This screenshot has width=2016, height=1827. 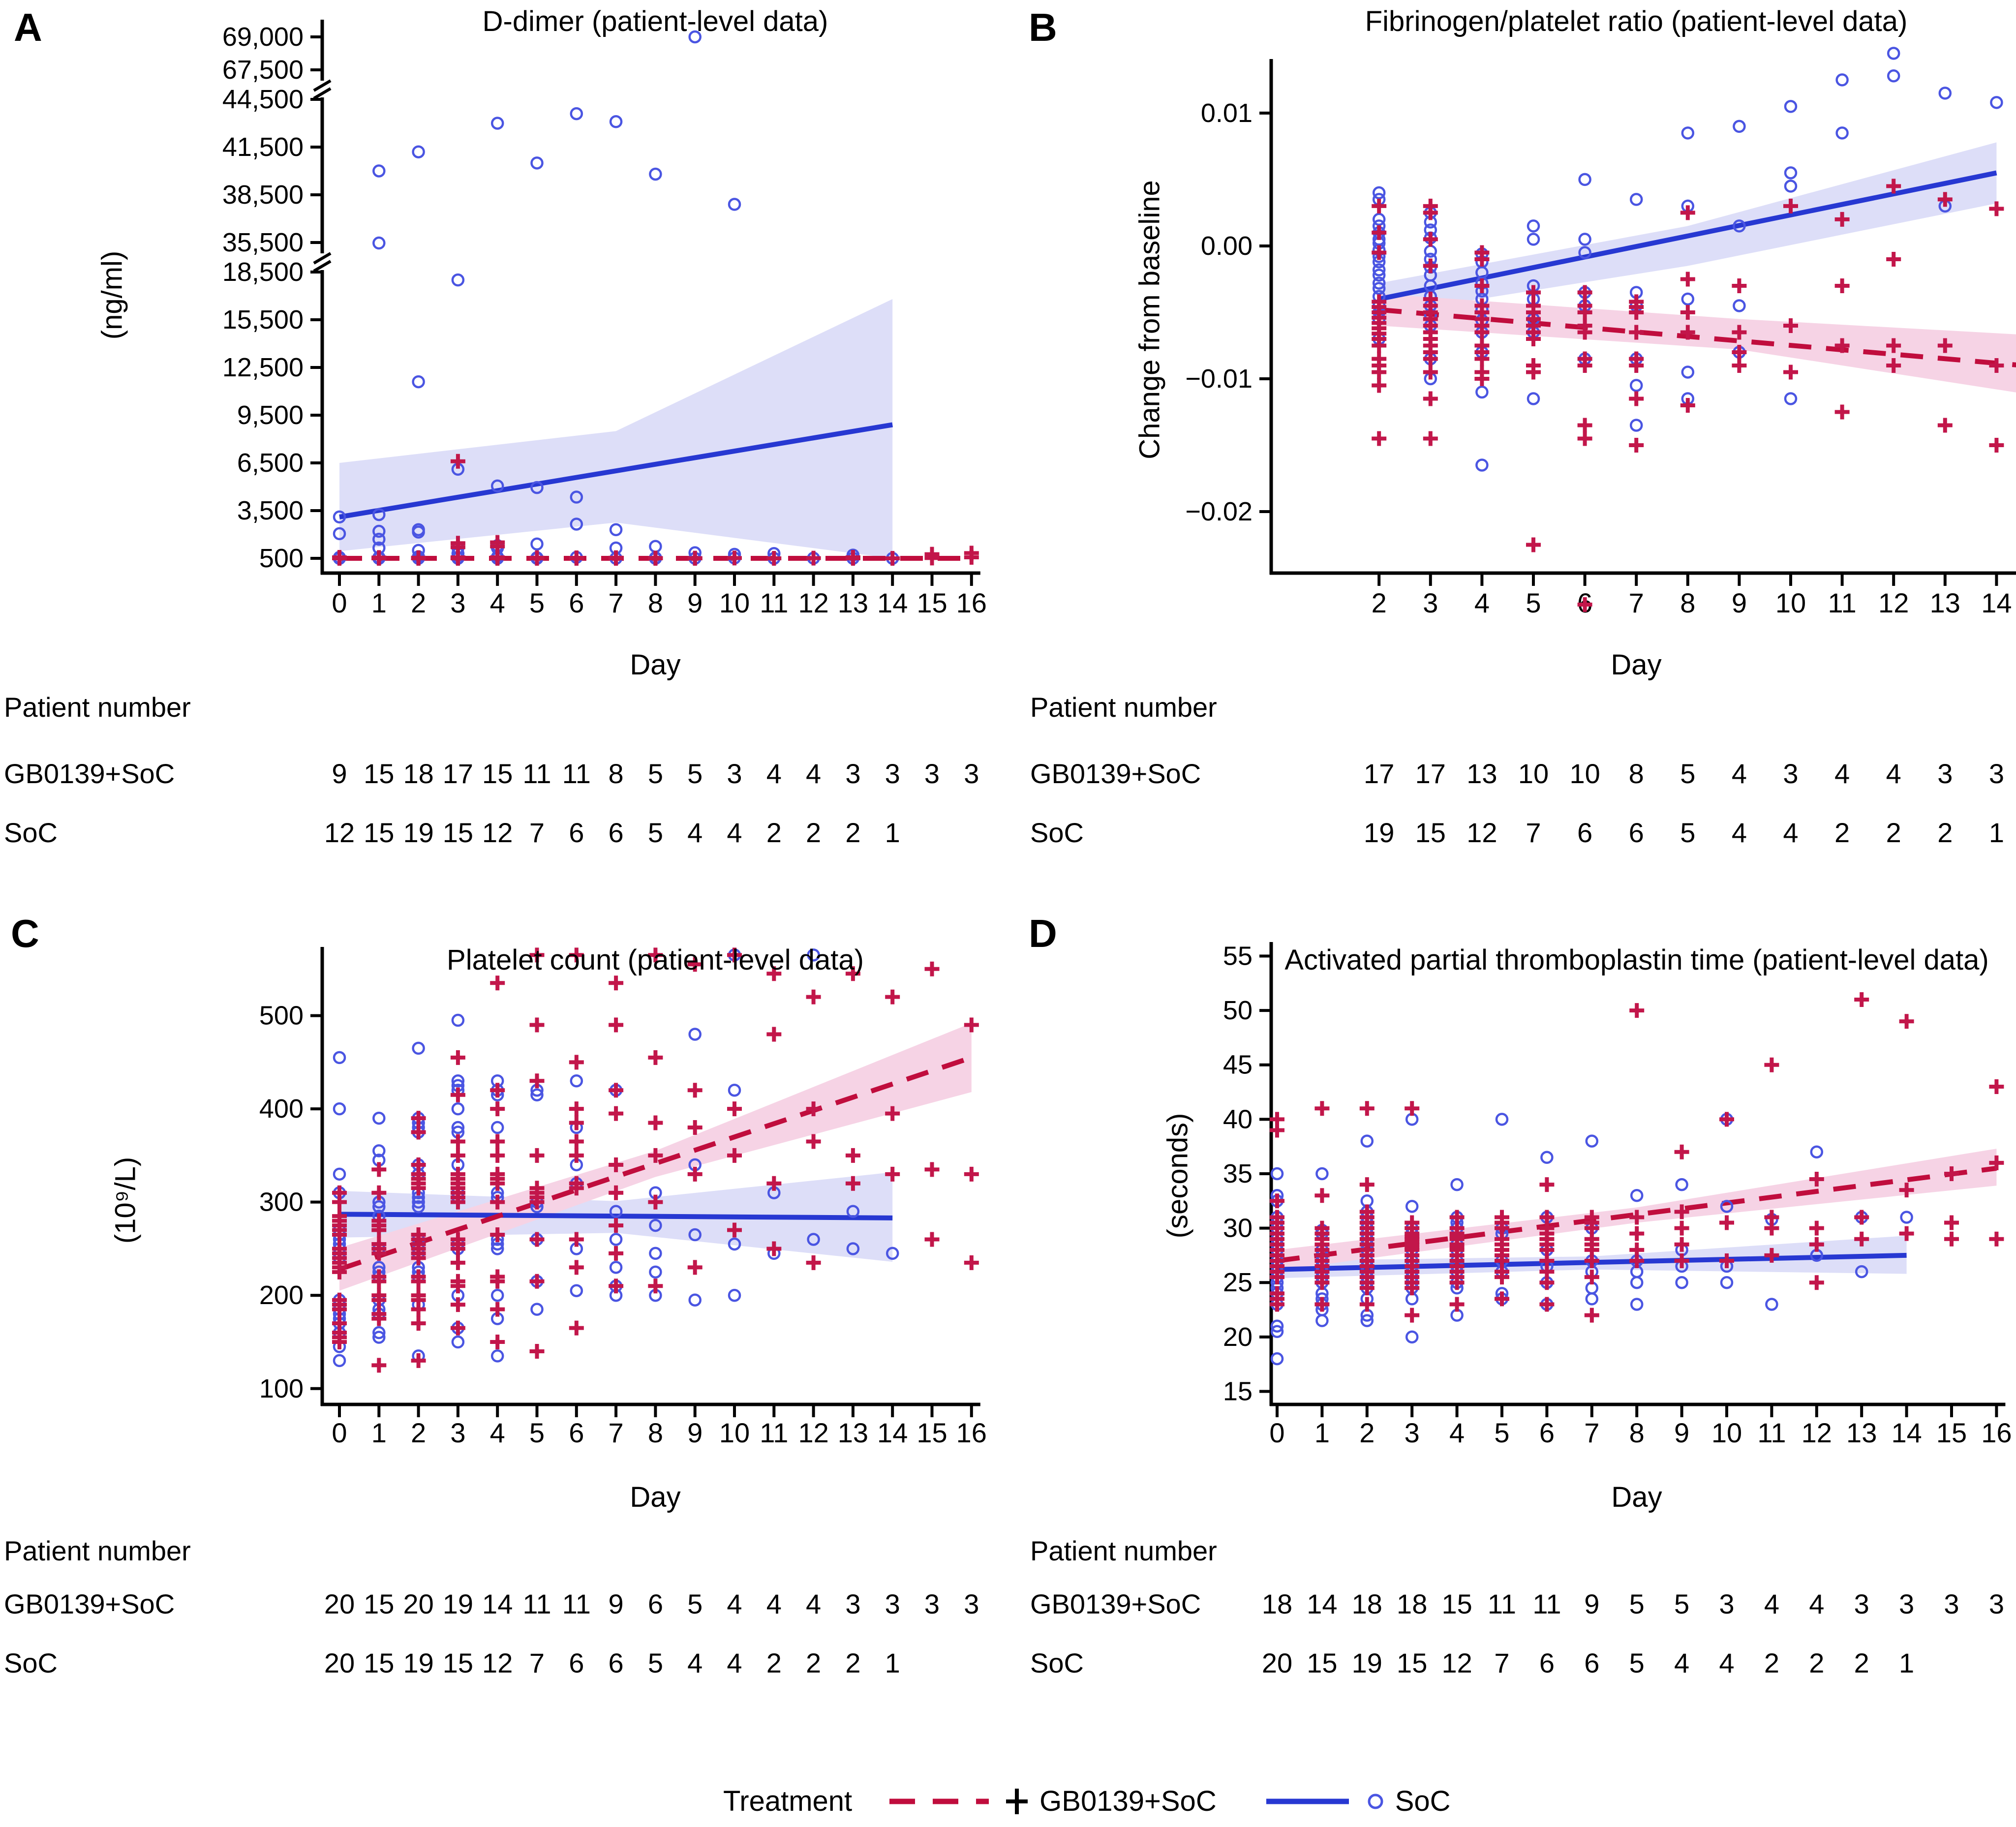 What do you see at coordinates (1123, 1550) in the screenshot?
I see `panel-d-table-heading: Patient number` at bounding box center [1123, 1550].